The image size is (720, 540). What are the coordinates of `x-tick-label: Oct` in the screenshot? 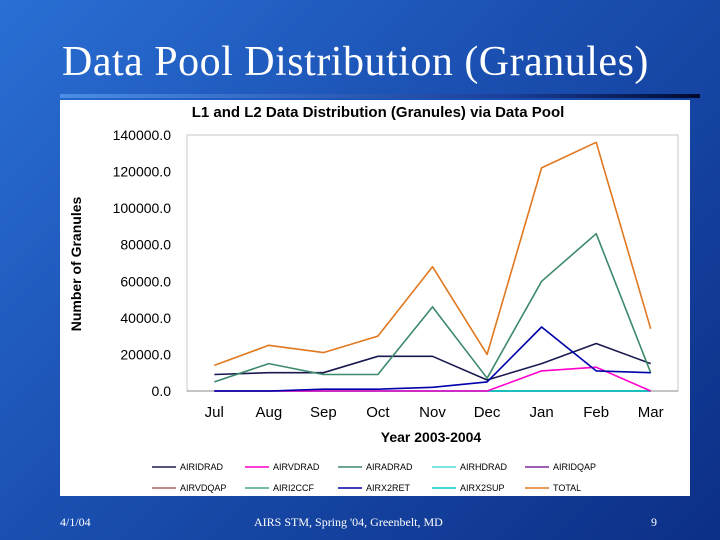 It's located at (378, 412).